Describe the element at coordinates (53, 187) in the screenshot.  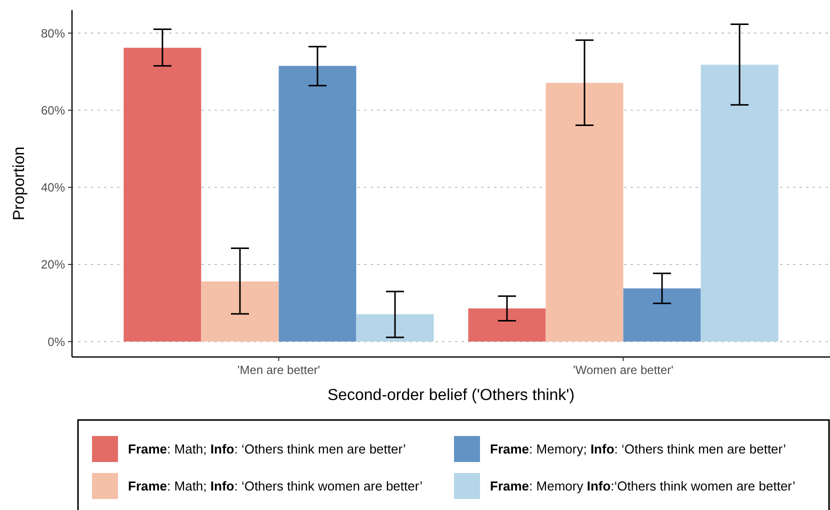
I see `y-tick-label: 40%` at that location.